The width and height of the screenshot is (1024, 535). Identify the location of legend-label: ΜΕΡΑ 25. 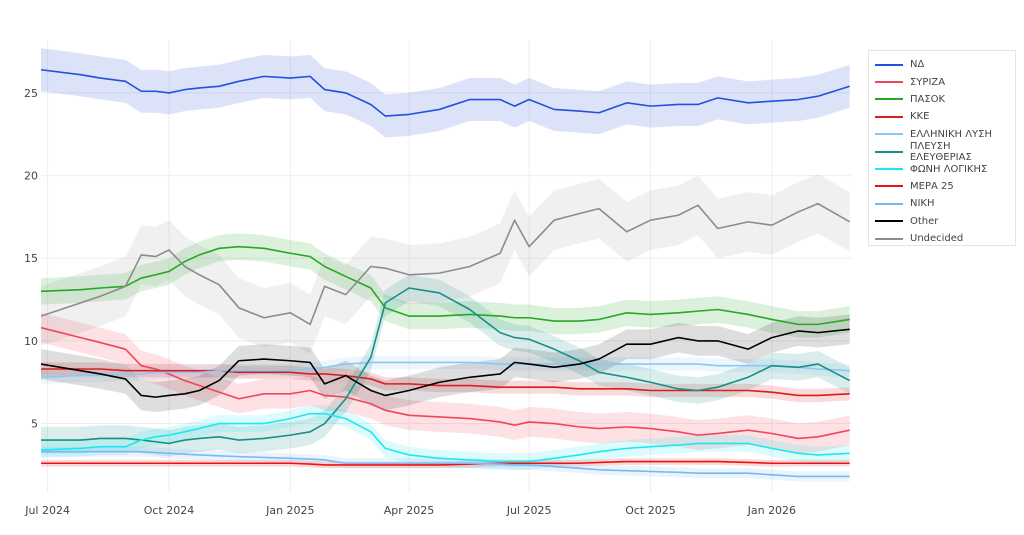
(932, 186).